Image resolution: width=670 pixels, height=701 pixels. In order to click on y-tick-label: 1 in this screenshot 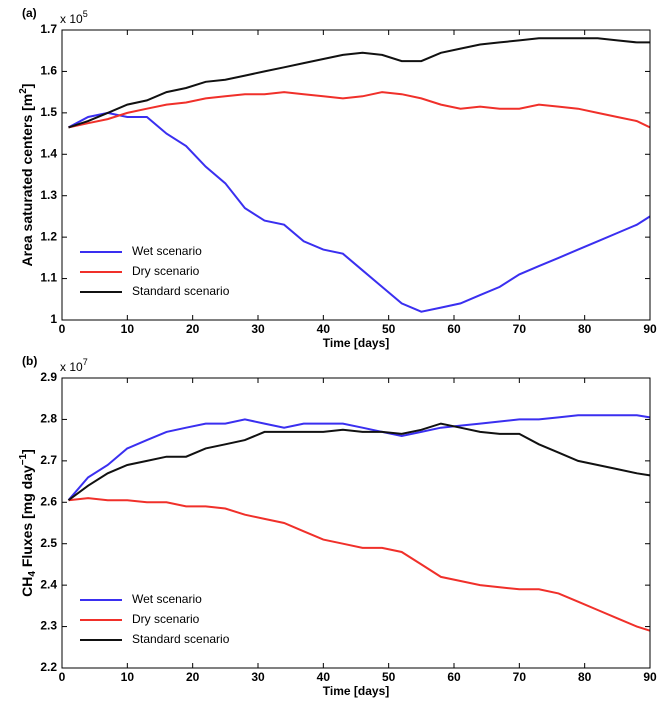, I will do `click(53, 319)`.